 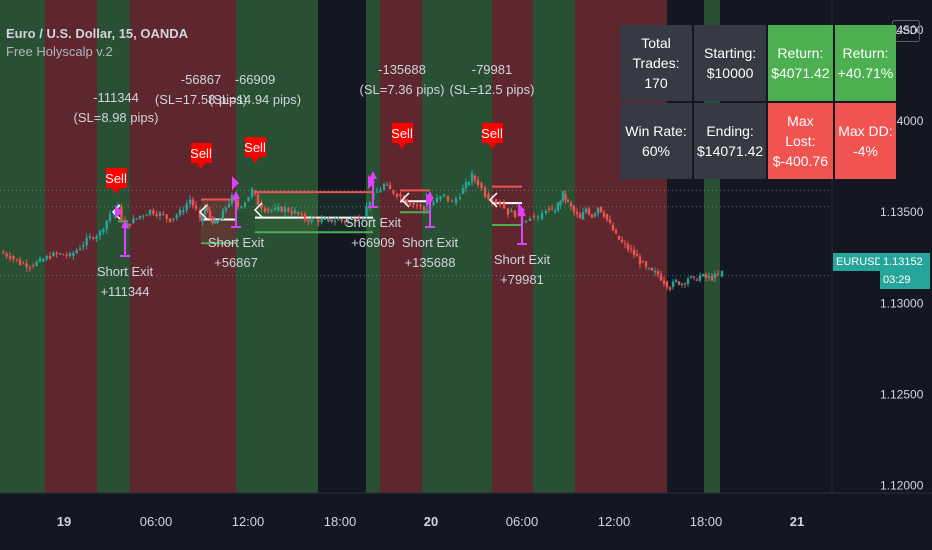 What do you see at coordinates (342, 246) in the screenshot?
I see `zone-none` at bounding box center [342, 246].